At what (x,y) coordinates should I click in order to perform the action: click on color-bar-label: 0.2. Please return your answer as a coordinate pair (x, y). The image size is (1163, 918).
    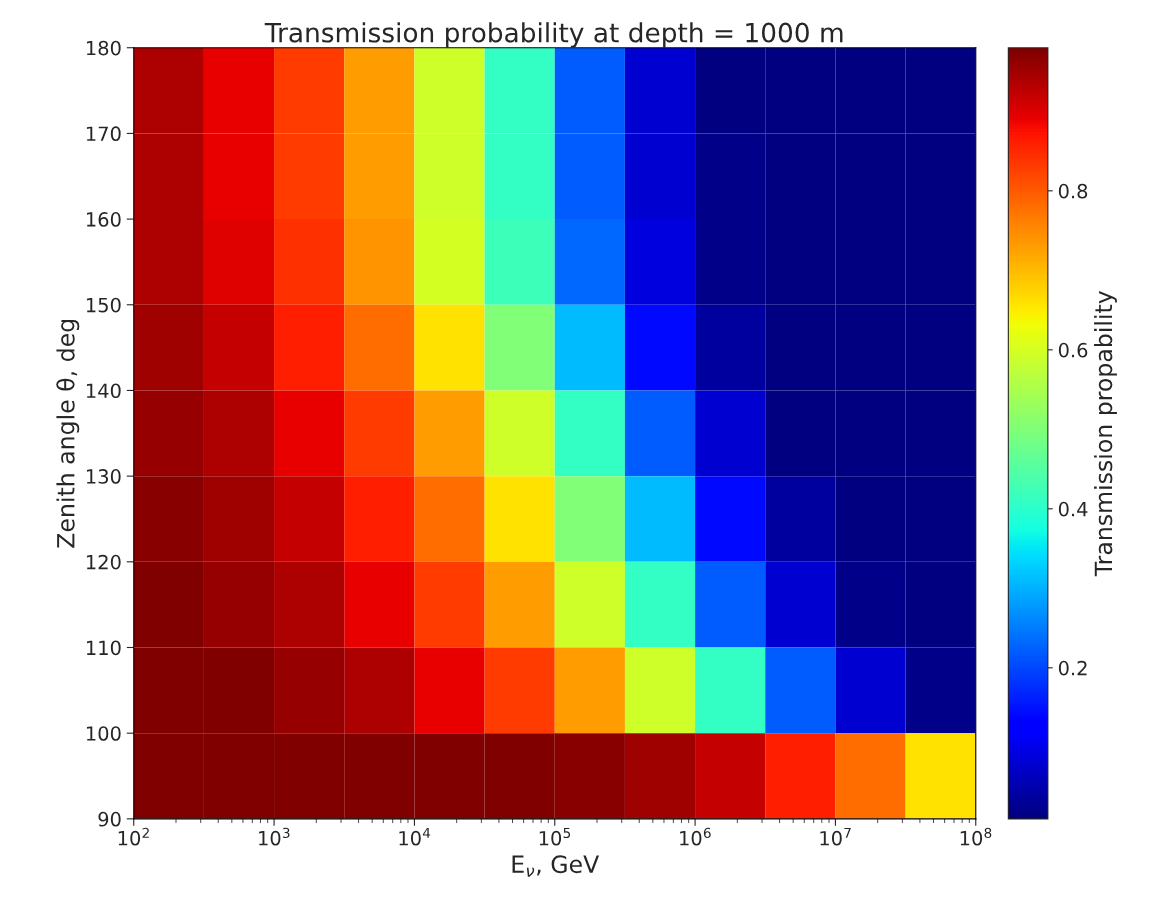
    Looking at the image, I should click on (1072, 668).